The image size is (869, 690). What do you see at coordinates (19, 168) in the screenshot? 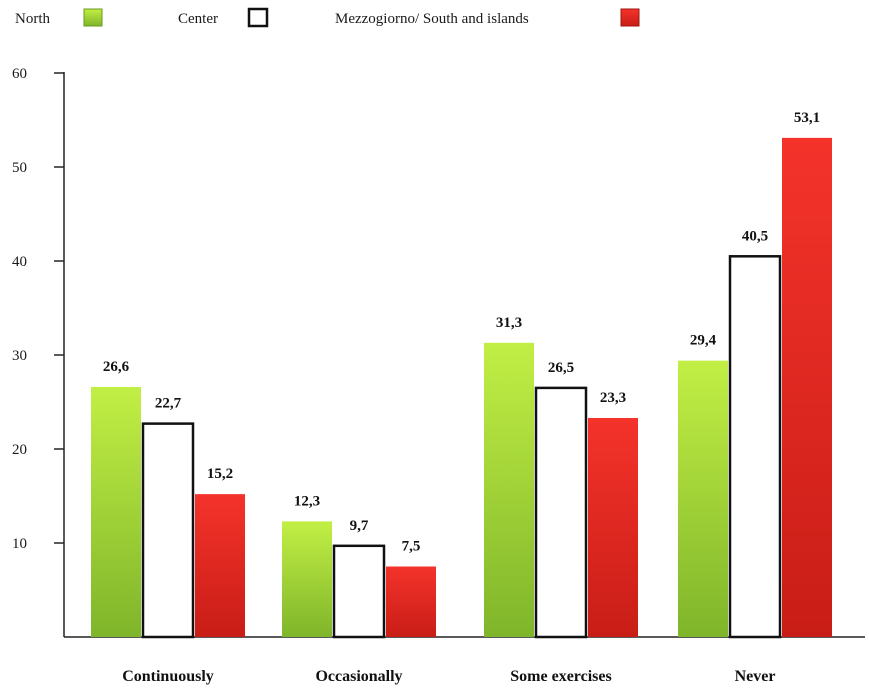
I see `y-tick-label: 50` at bounding box center [19, 168].